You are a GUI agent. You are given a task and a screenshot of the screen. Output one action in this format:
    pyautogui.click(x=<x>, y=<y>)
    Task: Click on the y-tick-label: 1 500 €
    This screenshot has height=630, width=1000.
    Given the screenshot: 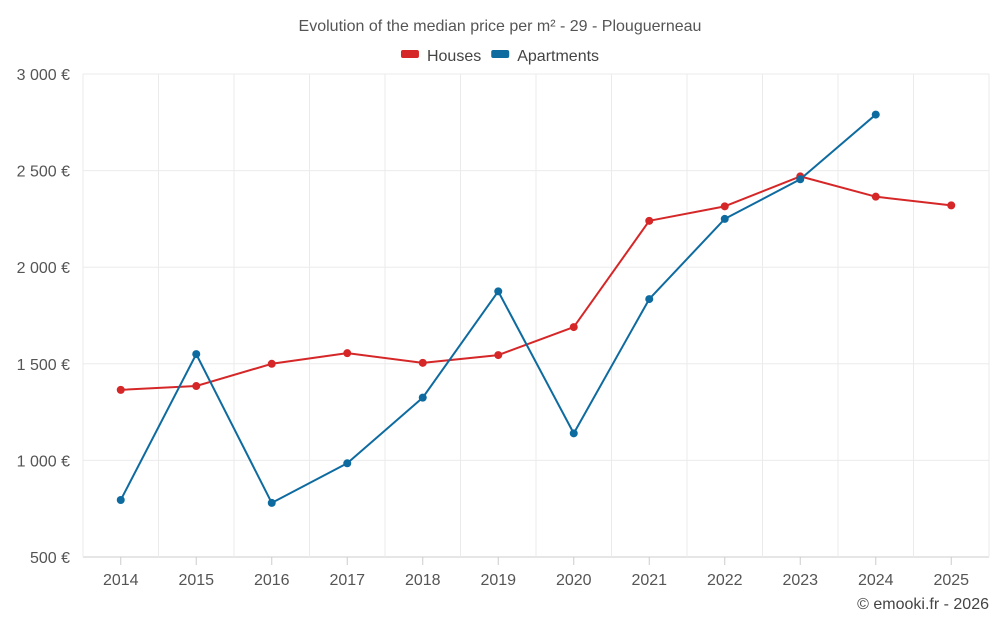 What is the action you would take?
    pyautogui.click(x=43, y=365)
    